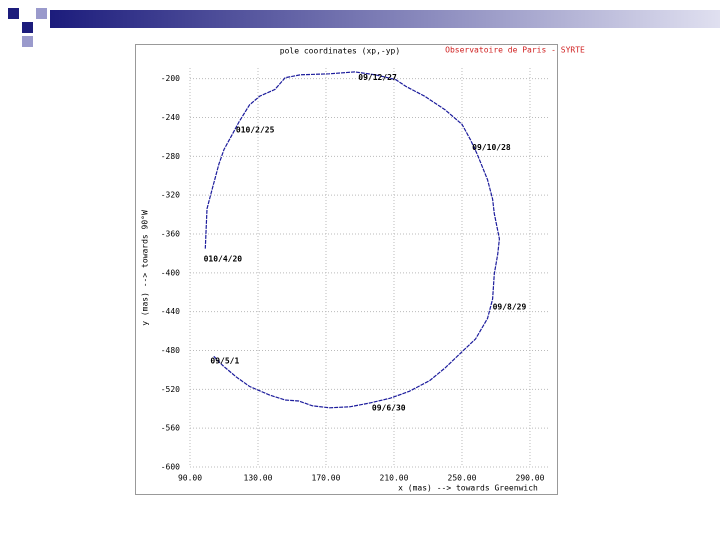 Image resolution: width=720 pixels, height=544 pixels. Describe the element at coordinates (170, 467) in the screenshot. I see `y-tick-label: -600` at that location.